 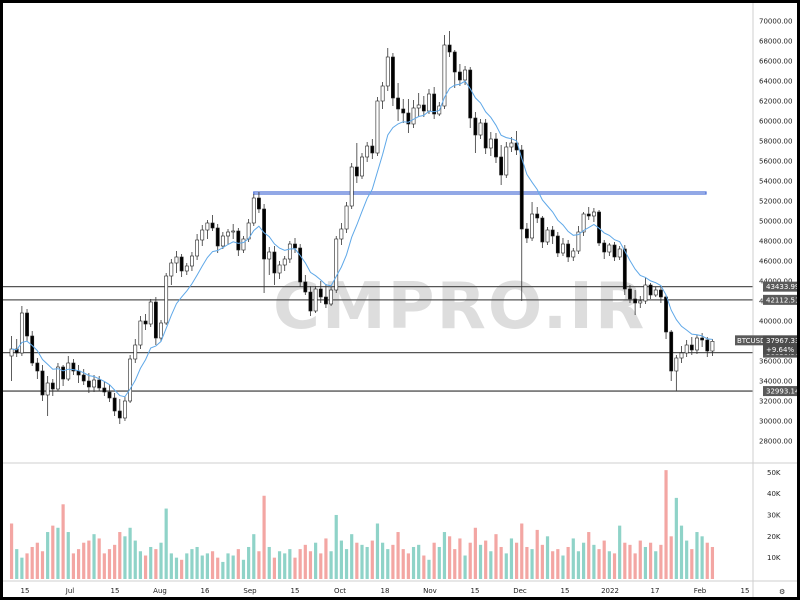 What do you see at coordinates (775, 42) in the screenshot?
I see `price-tick-label: 68000.00` at bounding box center [775, 42].